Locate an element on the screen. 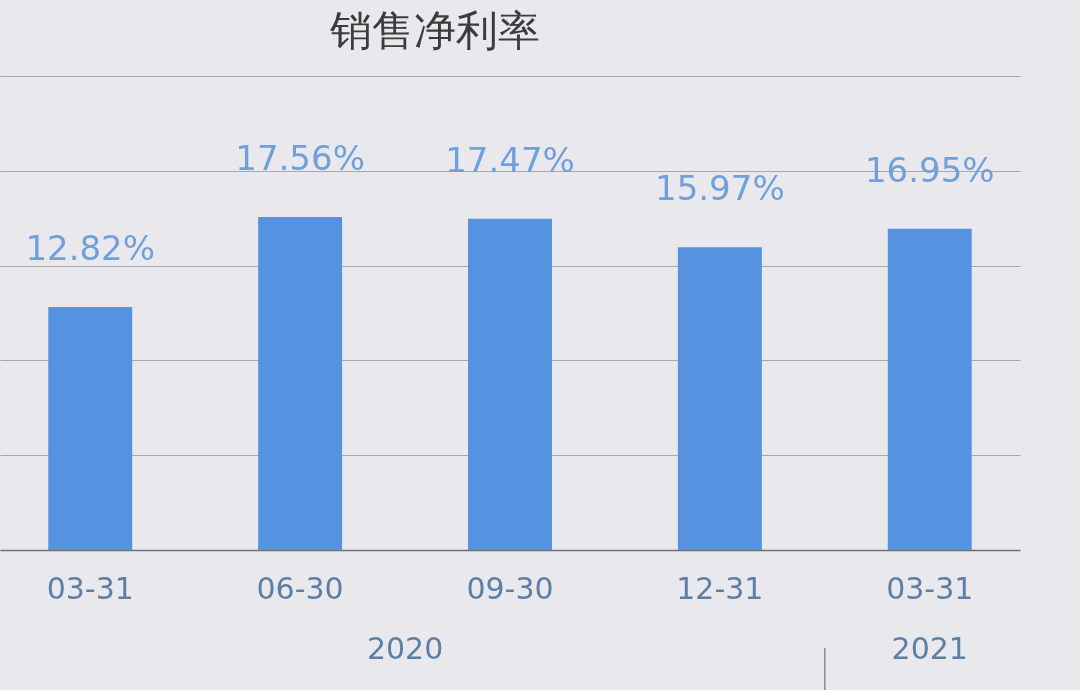  x-tick-label: 12-31 is located at coordinates (720, 588).